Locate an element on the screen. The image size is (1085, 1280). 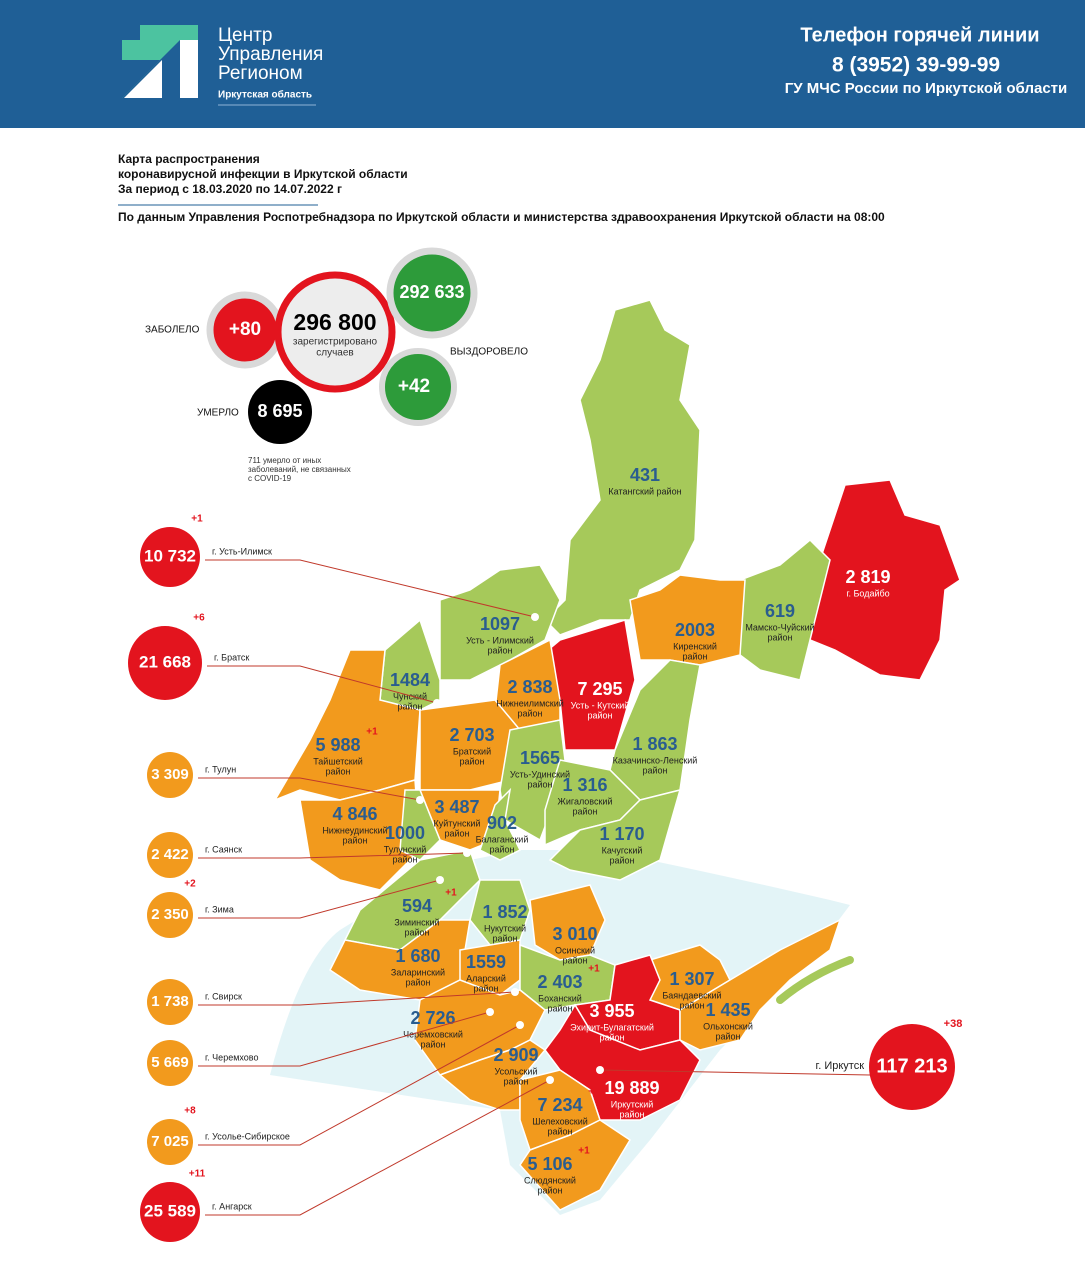
district-value: 1 170 is located at coordinates (621, 834).